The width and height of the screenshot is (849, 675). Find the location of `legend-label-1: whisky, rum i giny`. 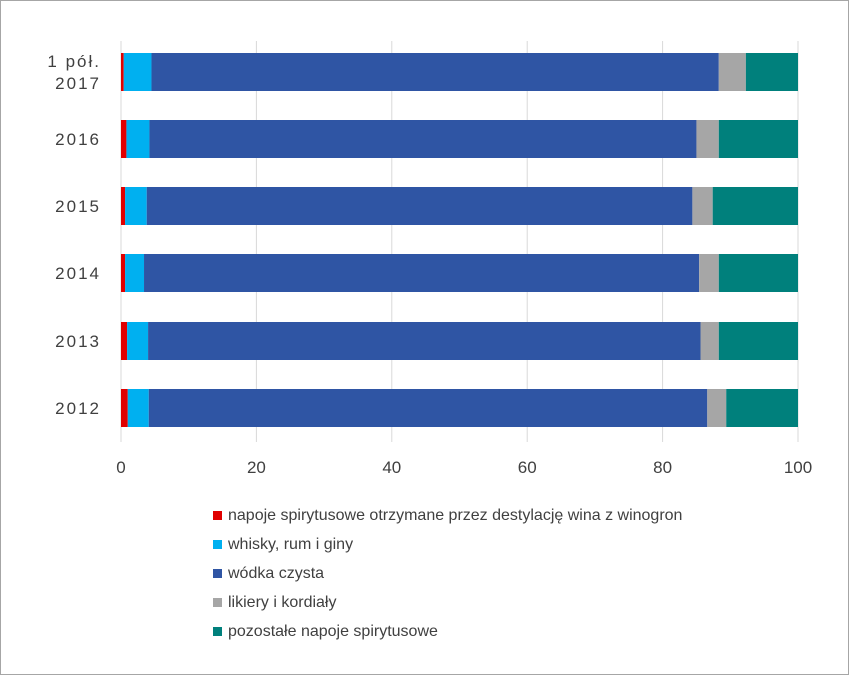

legend-label-1: whisky, rum i giny is located at coordinates (291, 544).